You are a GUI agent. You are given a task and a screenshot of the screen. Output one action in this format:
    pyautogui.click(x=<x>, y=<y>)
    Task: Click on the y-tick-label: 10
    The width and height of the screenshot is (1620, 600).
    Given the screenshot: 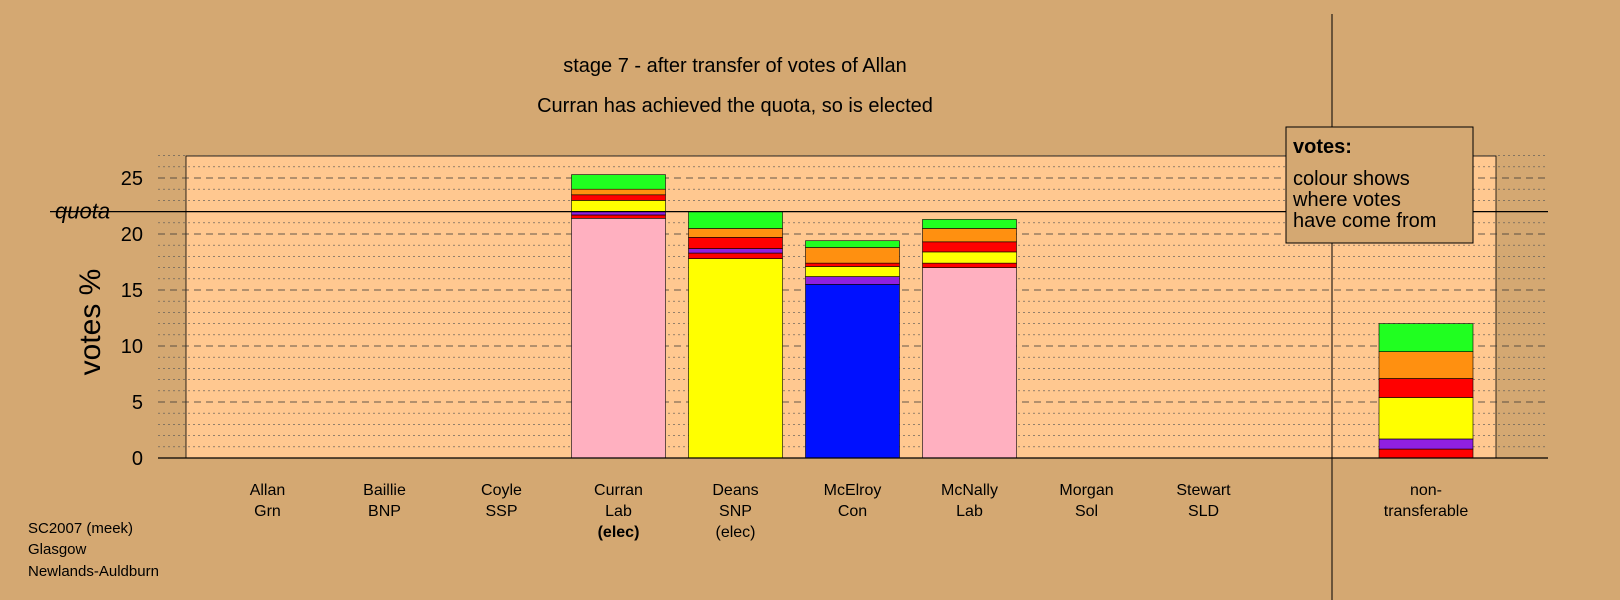 What is the action you would take?
    pyautogui.click(x=132, y=347)
    